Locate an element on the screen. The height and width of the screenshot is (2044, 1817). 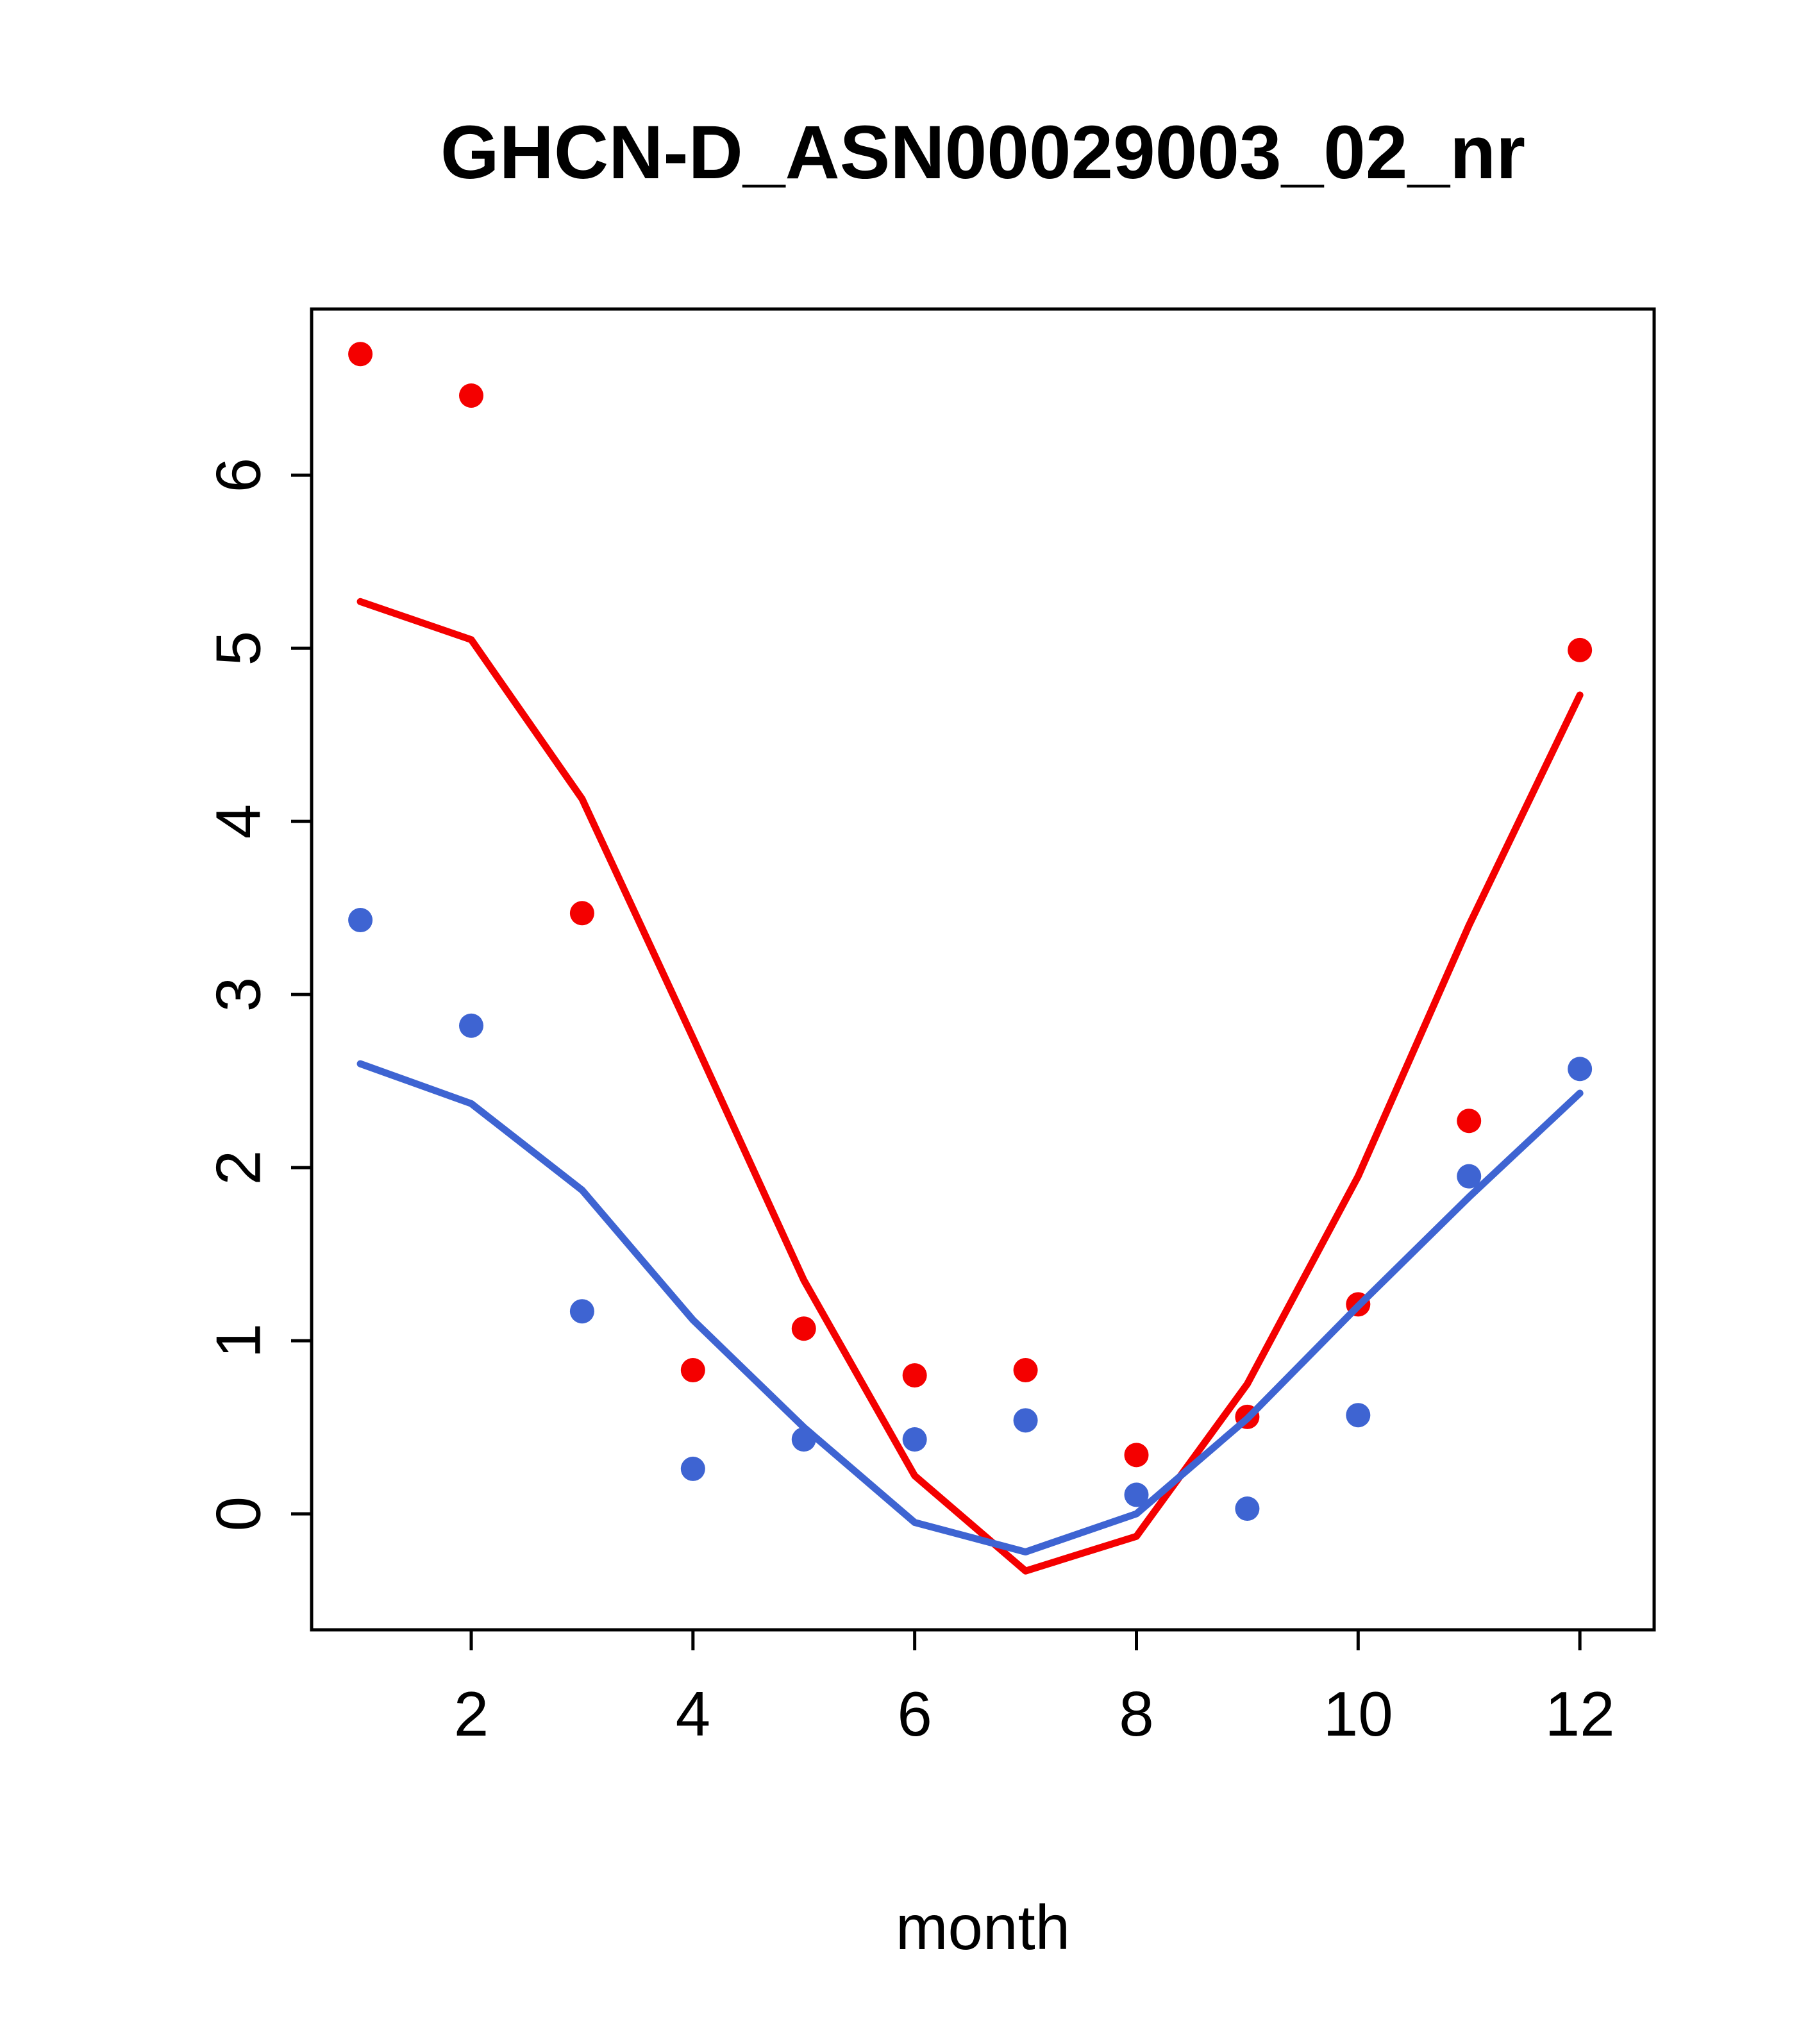
x-tick-label: 6 is located at coordinates (915, 1714).